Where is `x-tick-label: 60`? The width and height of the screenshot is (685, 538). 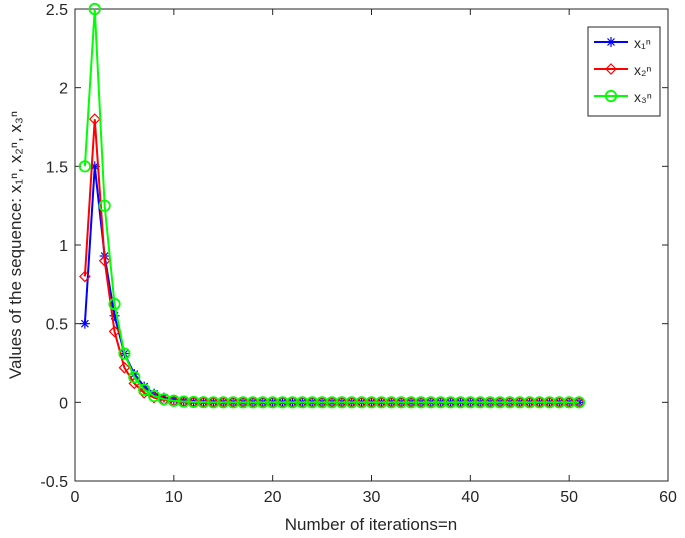 x-tick-label: 60 is located at coordinates (668, 497).